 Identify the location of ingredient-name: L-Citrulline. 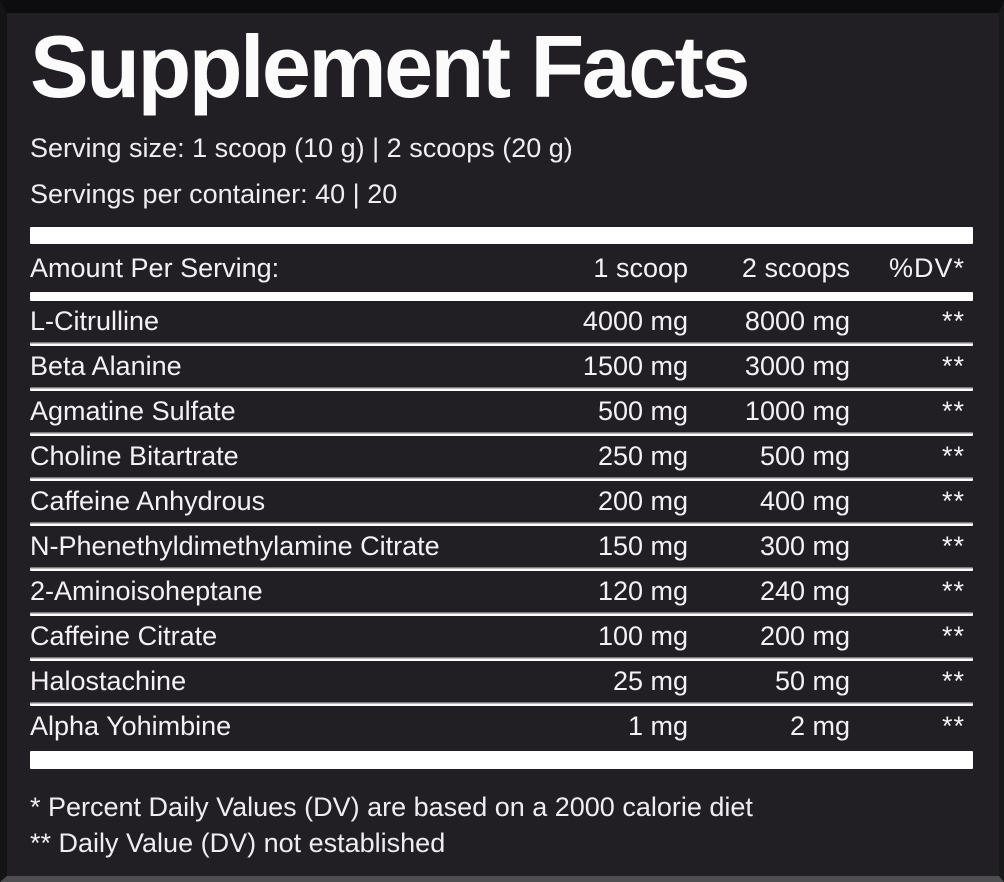
(95, 321).